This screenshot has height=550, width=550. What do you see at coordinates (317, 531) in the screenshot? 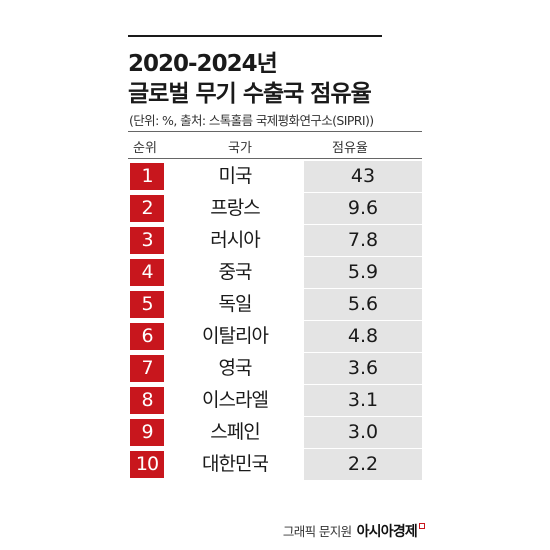
I see `graphic-credit: 그래픽 문지원` at bounding box center [317, 531].